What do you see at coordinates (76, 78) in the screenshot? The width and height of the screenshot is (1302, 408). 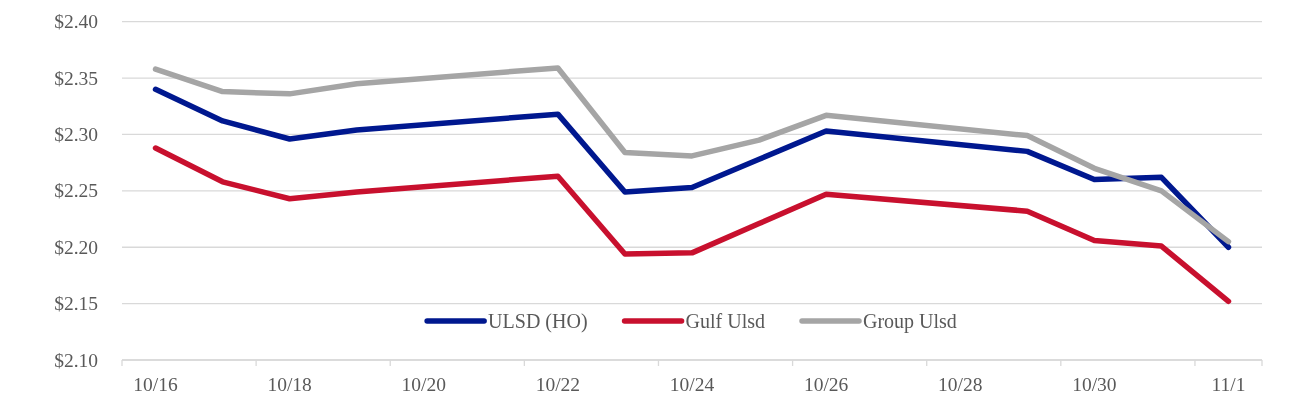 I see `y-tick-label: $2.35` at bounding box center [76, 78].